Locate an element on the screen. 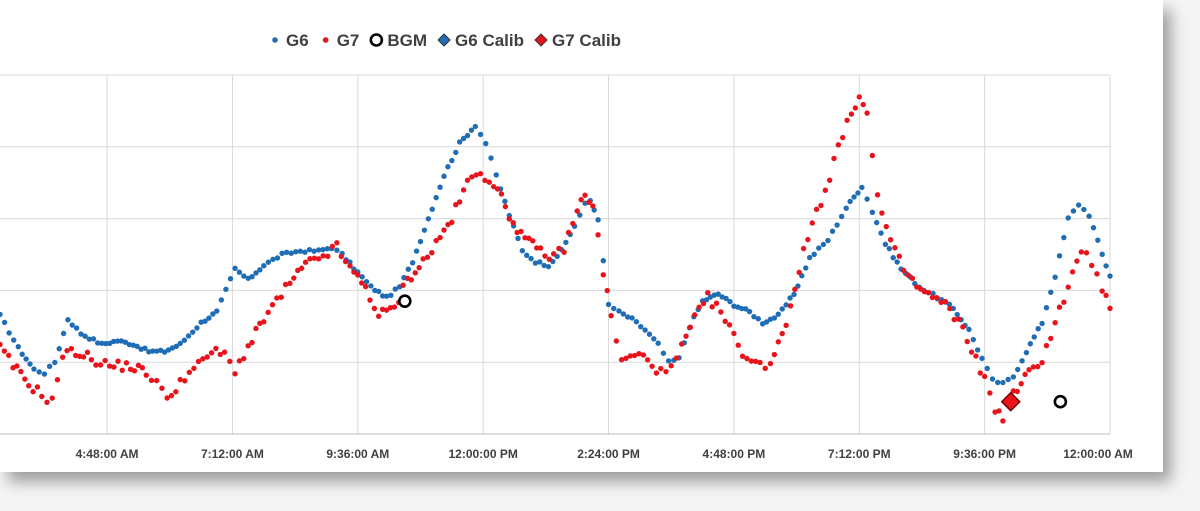 This screenshot has width=1200, height=511. legend-ring-marker is located at coordinates (376, 40).